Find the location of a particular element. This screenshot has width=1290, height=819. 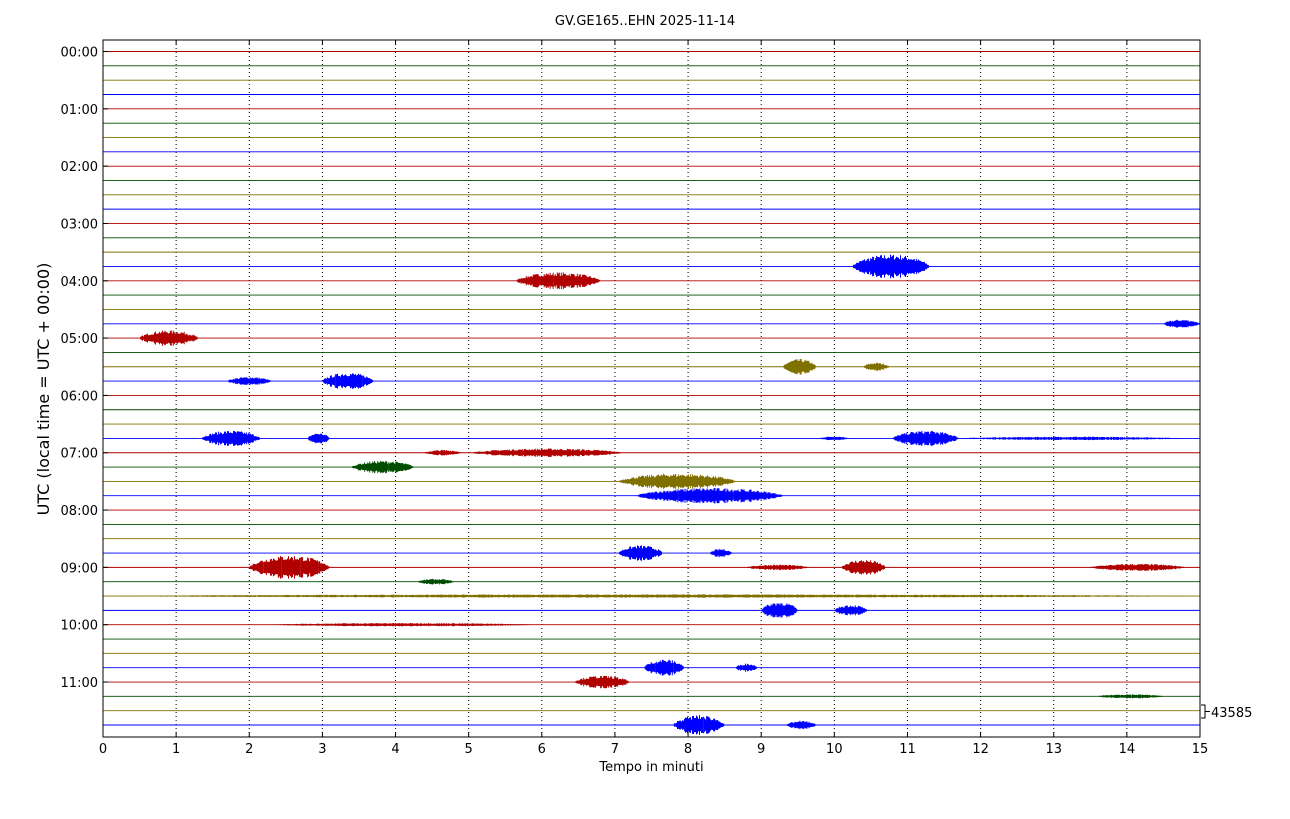

y-tick-label: 07:00 is located at coordinates (79, 454).